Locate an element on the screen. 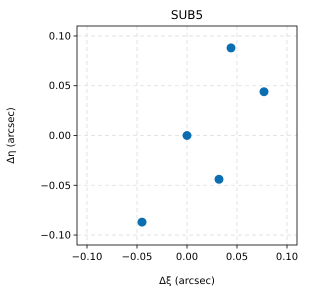 This screenshot has height=292, width=311. x-tick-label: 0.00 is located at coordinates (187, 257).